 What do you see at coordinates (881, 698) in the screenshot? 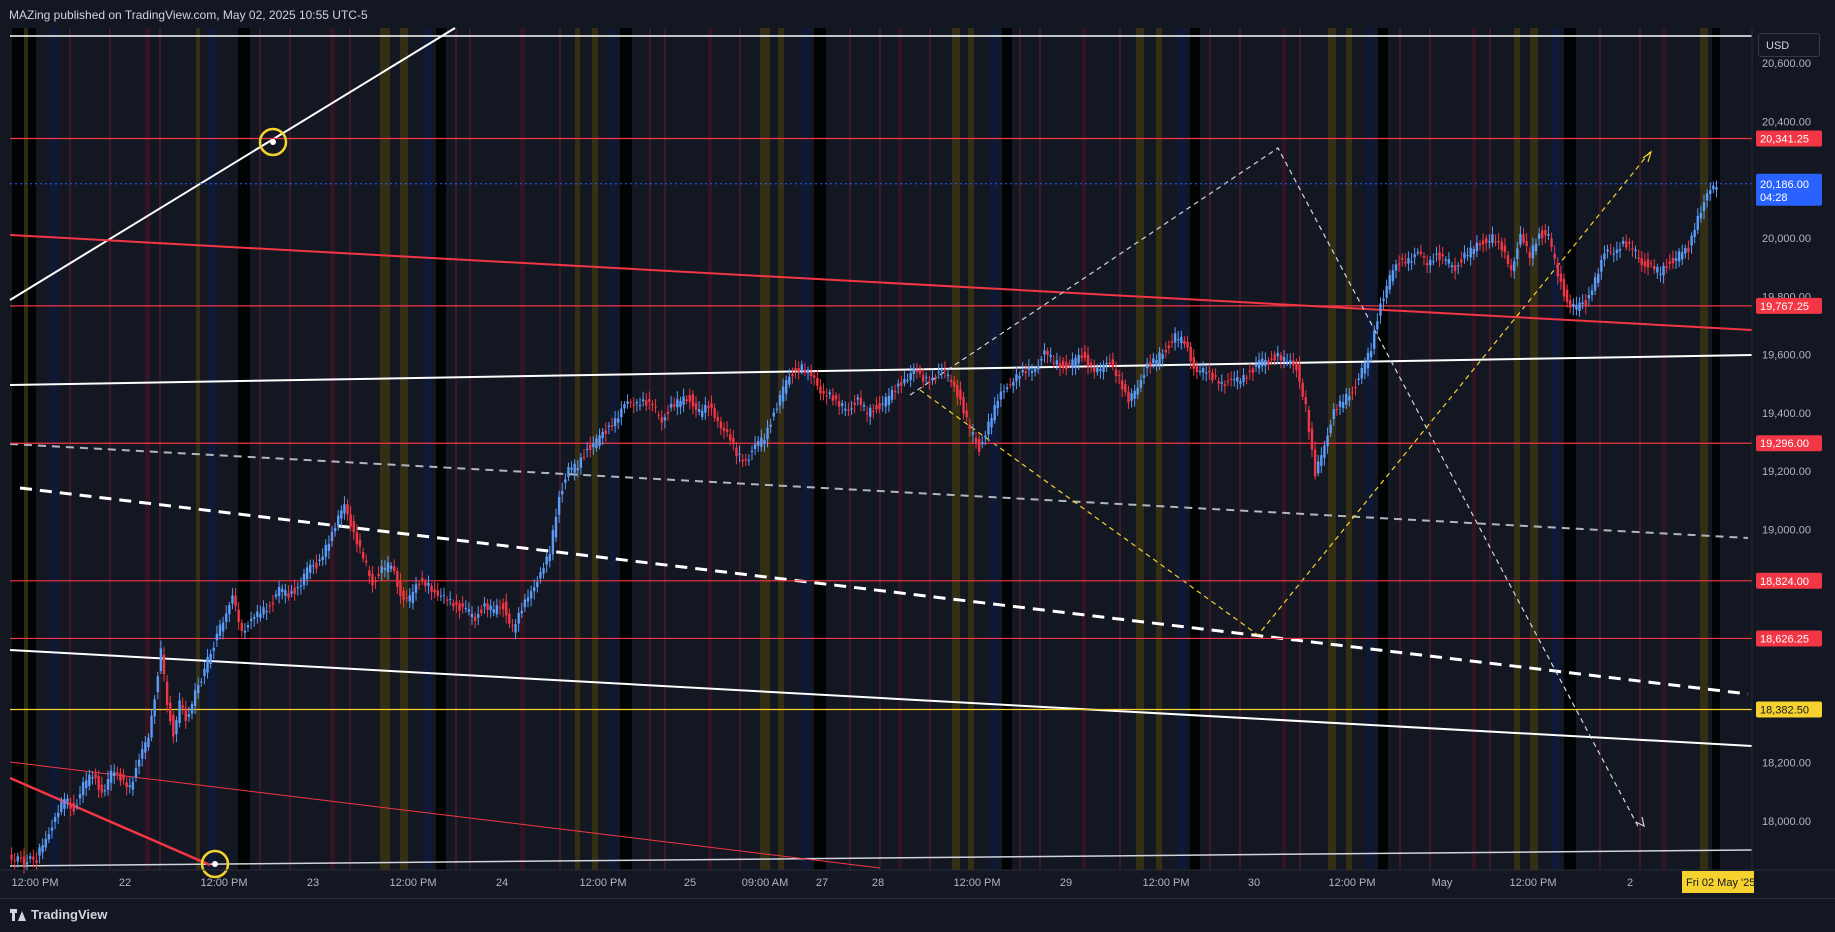
I see `white-lower-line` at bounding box center [881, 698].